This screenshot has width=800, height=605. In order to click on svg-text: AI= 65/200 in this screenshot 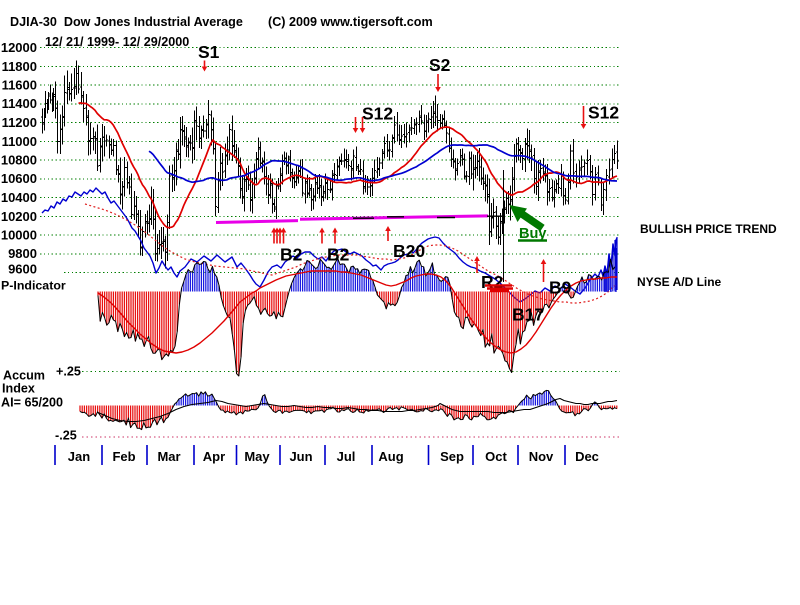, I will do `click(32, 403)`.